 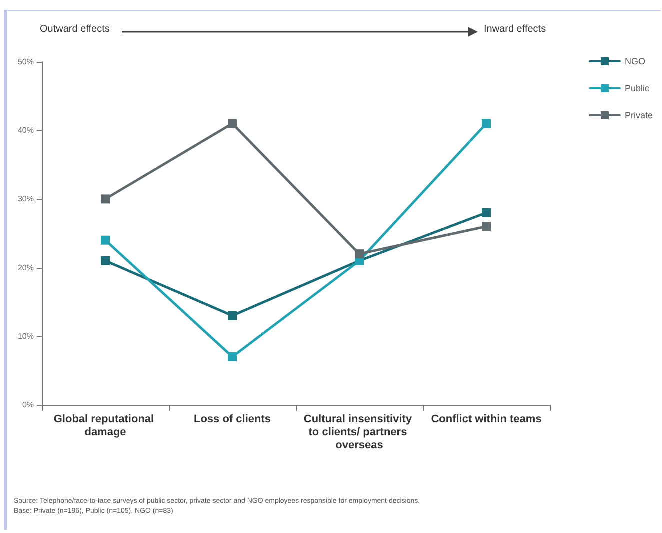 What do you see at coordinates (26, 267) in the screenshot?
I see `y-tick-label: 20%` at bounding box center [26, 267].